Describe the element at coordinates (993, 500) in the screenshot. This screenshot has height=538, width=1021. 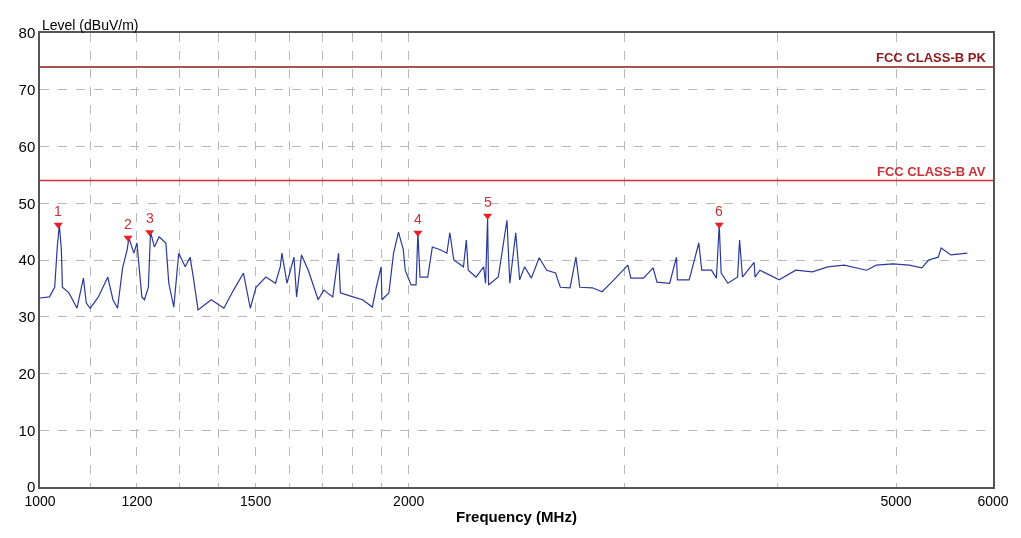
I see `x-tick-label: 6000` at that location.